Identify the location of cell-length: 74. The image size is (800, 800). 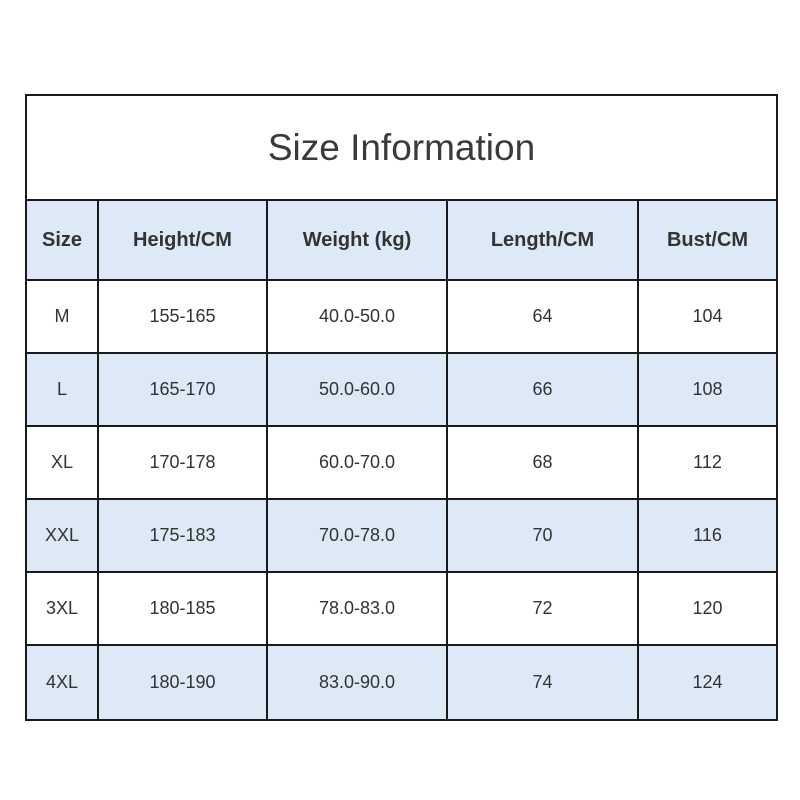
(543, 682).